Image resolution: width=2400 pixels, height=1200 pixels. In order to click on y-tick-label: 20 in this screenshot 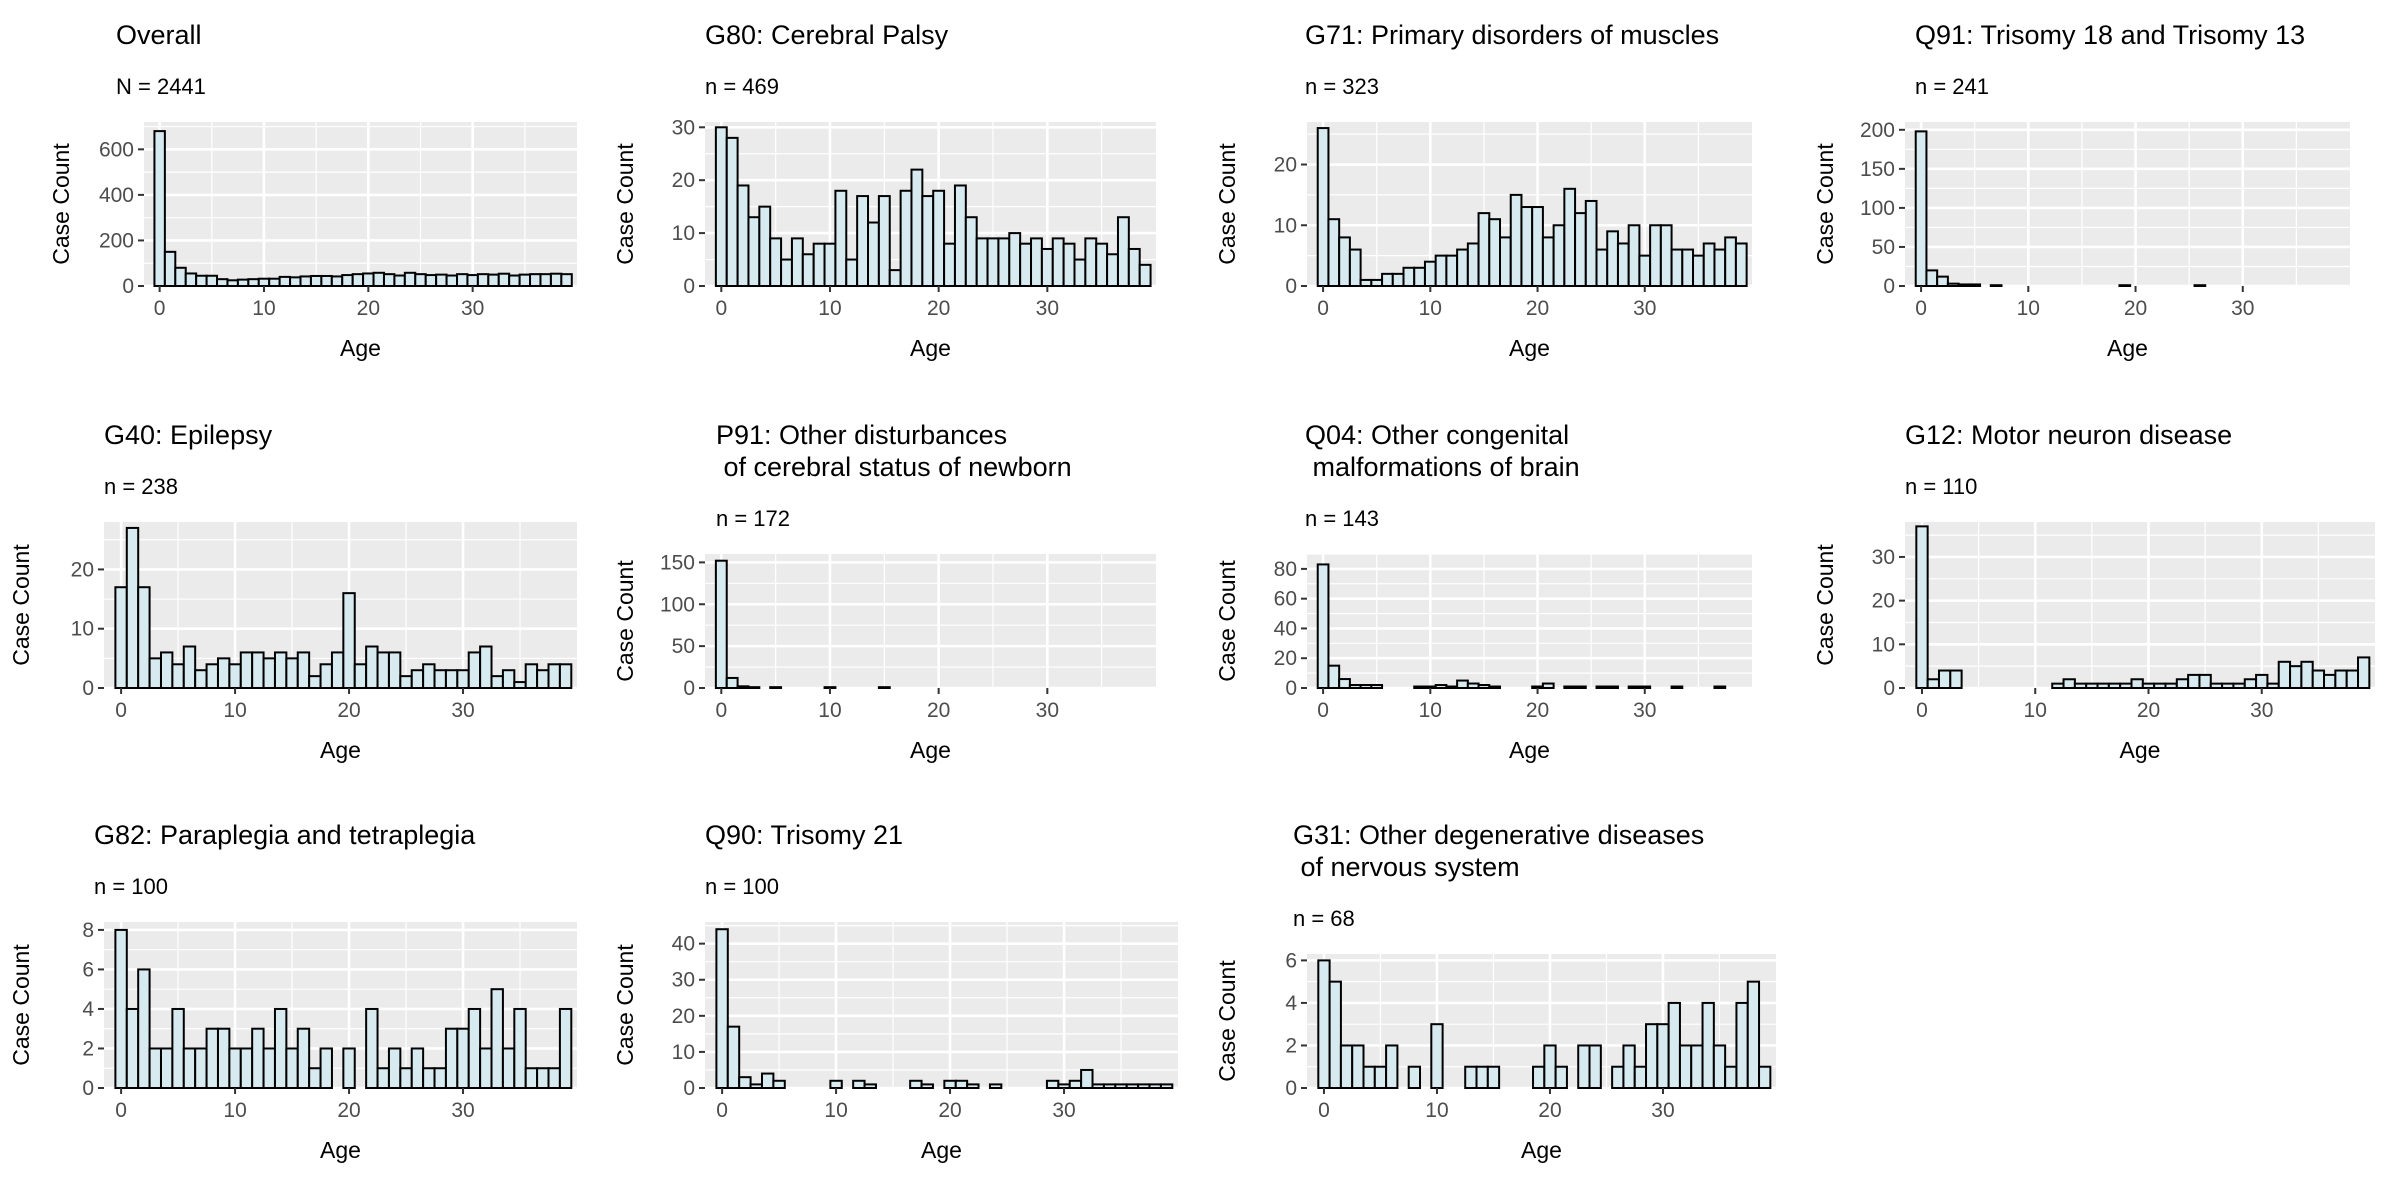, I will do `click(1883, 601)`.